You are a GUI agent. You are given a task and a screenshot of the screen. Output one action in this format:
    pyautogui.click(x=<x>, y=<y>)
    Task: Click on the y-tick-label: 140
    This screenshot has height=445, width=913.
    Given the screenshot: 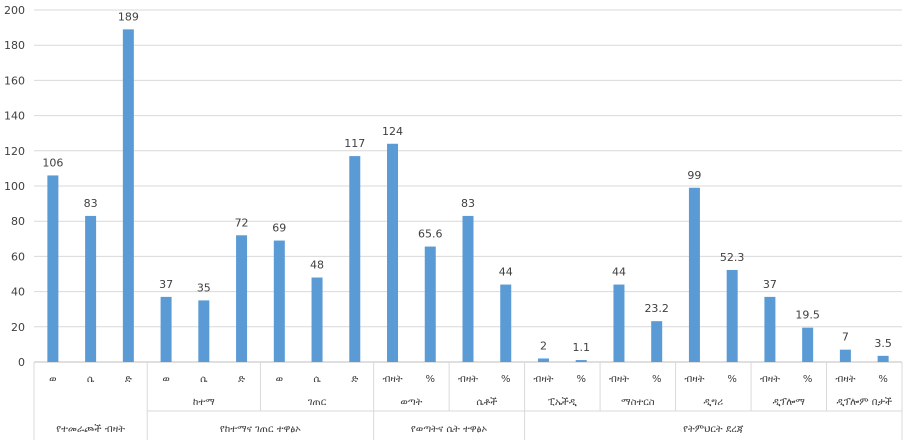 What is the action you would take?
    pyautogui.click(x=14, y=116)
    